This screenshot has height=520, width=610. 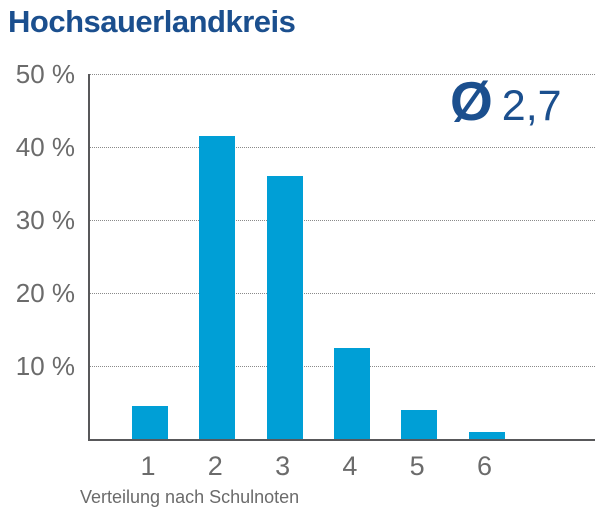 What do you see at coordinates (471, 101) in the screenshot?
I see `average-diameter-icon: Ø` at bounding box center [471, 101].